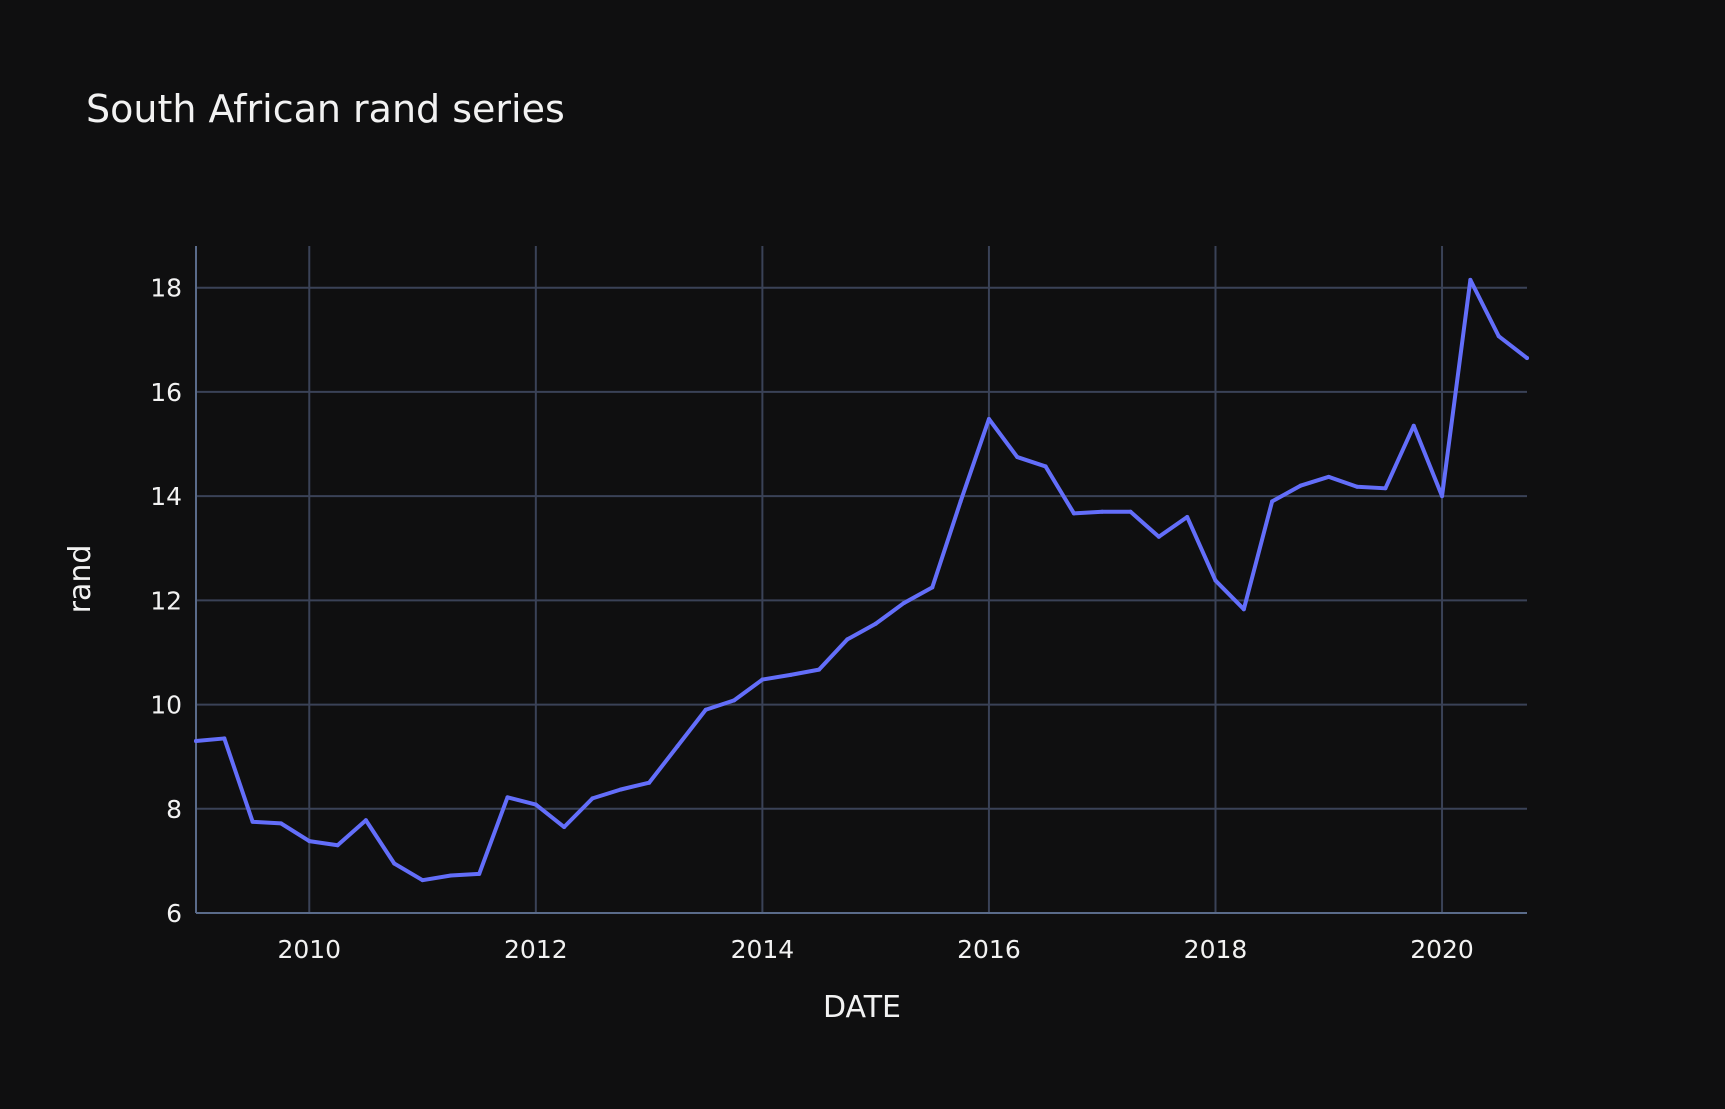  Describe the element at coordinates (1442, 949) in the screenshot. I see `x-tick-label: 2020` at that location.